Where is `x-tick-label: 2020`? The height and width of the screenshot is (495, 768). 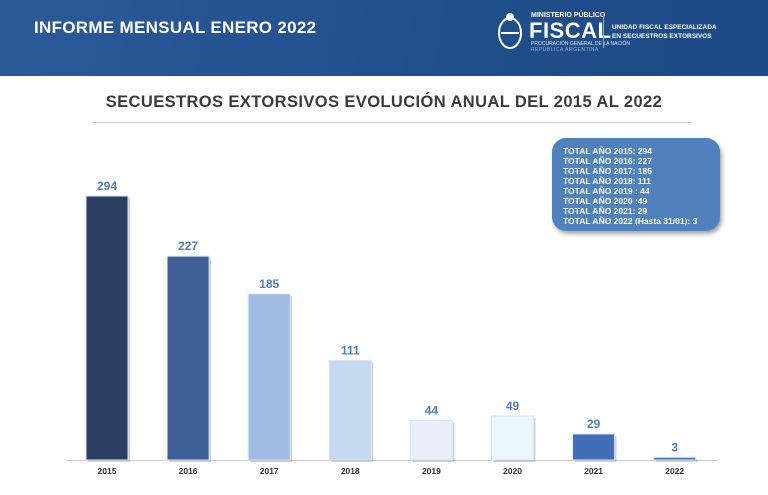
x-tick-label: 2020 is located at coordinates (512, 471).